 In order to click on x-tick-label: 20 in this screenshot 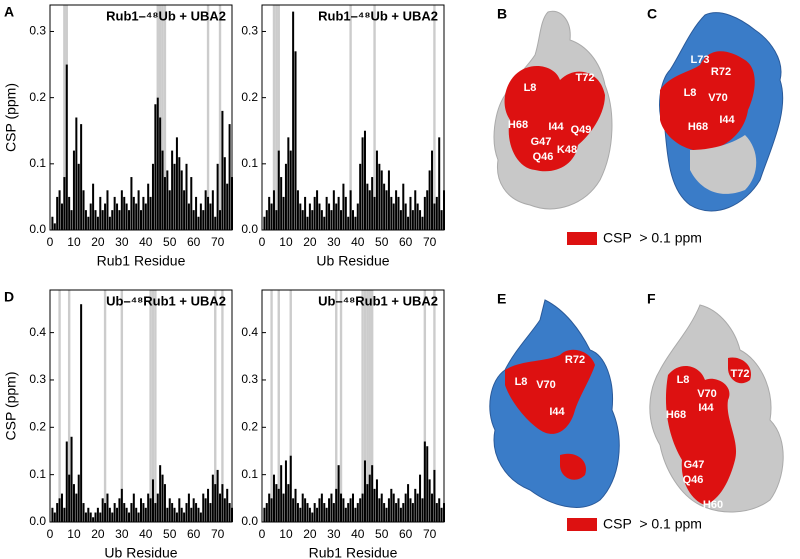, I will do `click(98, 534)`.